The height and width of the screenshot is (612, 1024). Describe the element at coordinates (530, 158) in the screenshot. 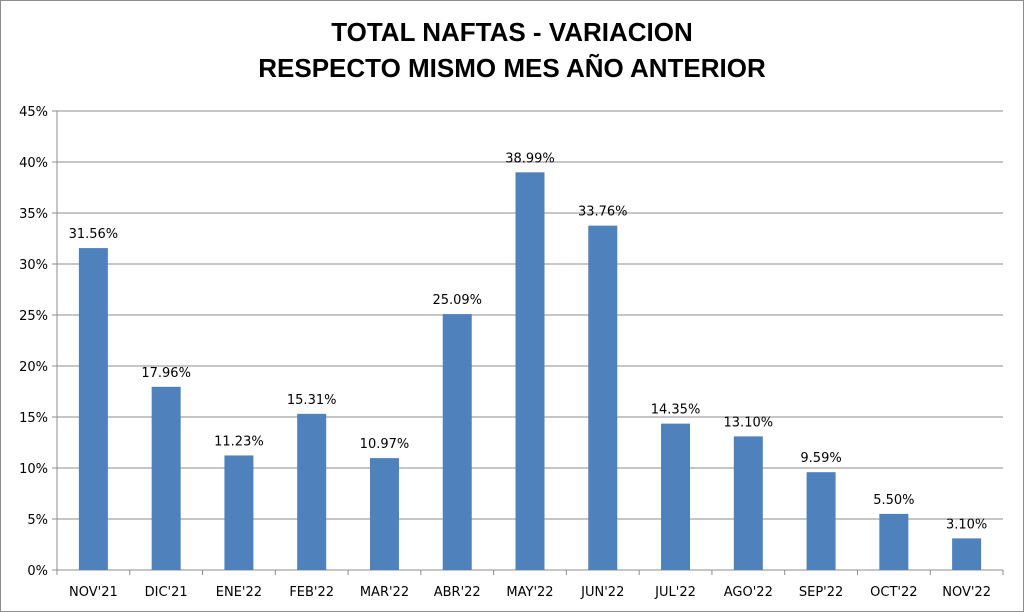

I see `data-label: 38.99%` at that location.